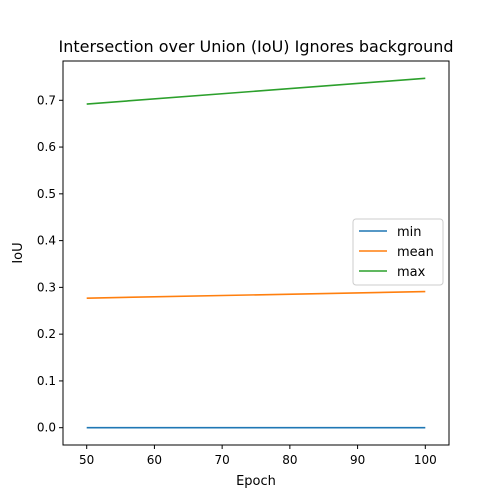 The image size is (500, 500). Describe the element at coordinates (46, 194) in the screenshot. I see `y-tick-label: 0.5` at that location.